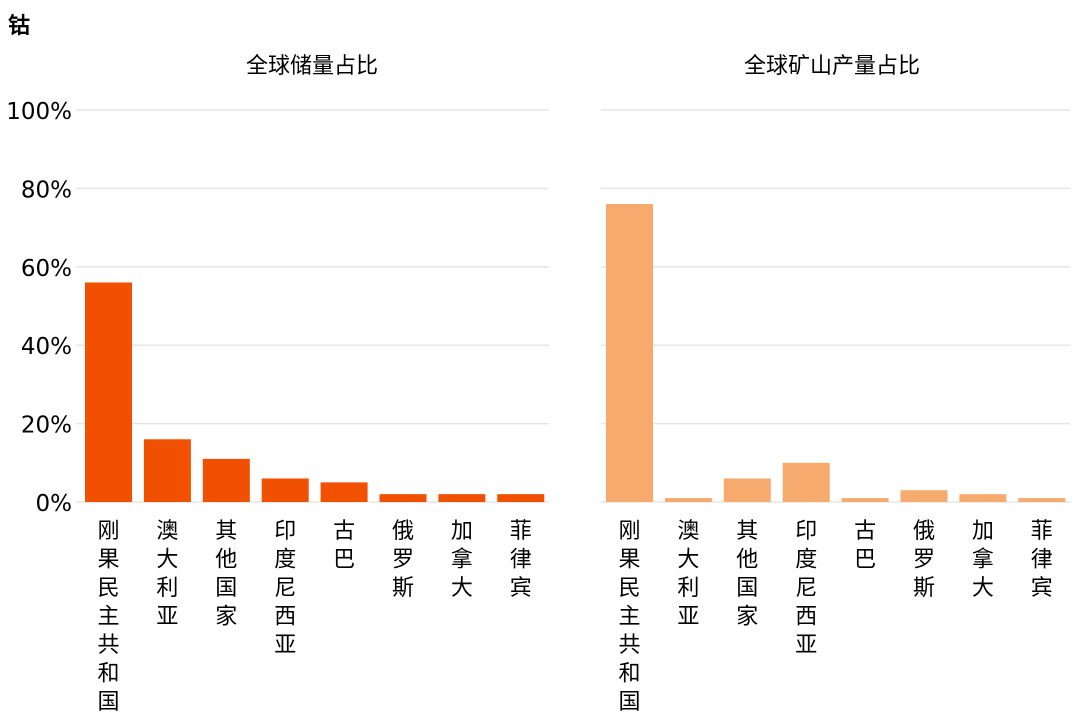 The image size is (1080, 713). What do you see at coordinates (39, 112) in the screenshot?
I see `y-tick-label: 100%` at bounding box center [39, 112].